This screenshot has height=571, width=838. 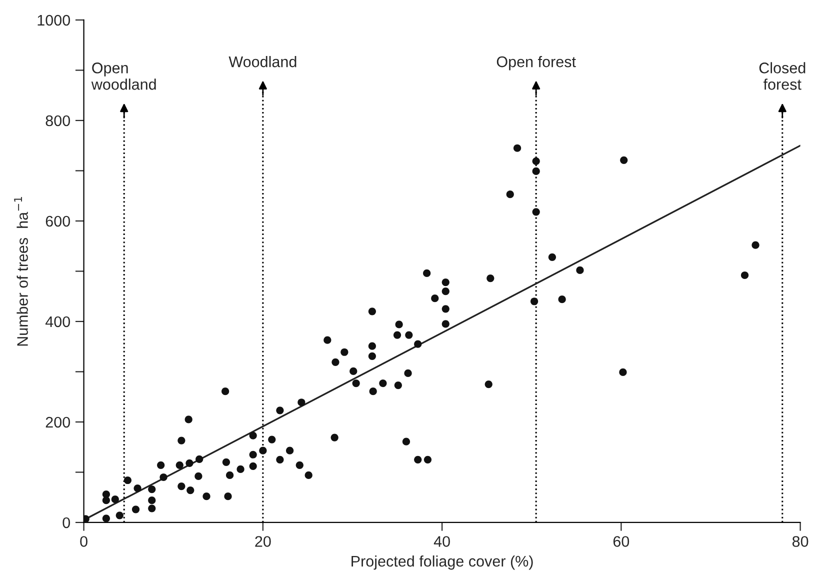 What do you see at coordinates (58, 221) in the screenshot?
I see `y-tick-label: 600` at bounding box center [58, 221].